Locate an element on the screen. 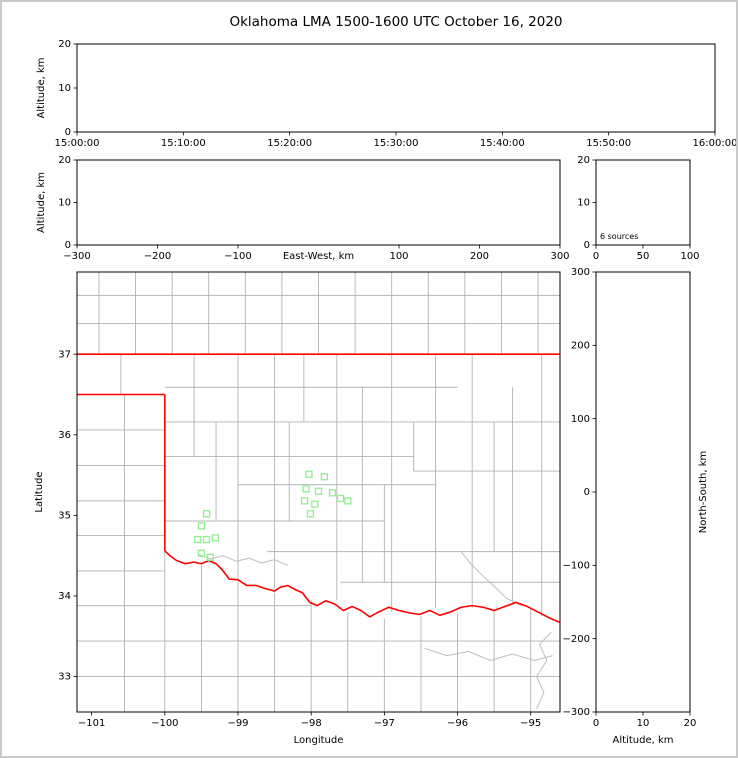 Image resolution: width=738 pixels, height=758 pixels. tick-label: 35 is located at coordinates (64, 516).